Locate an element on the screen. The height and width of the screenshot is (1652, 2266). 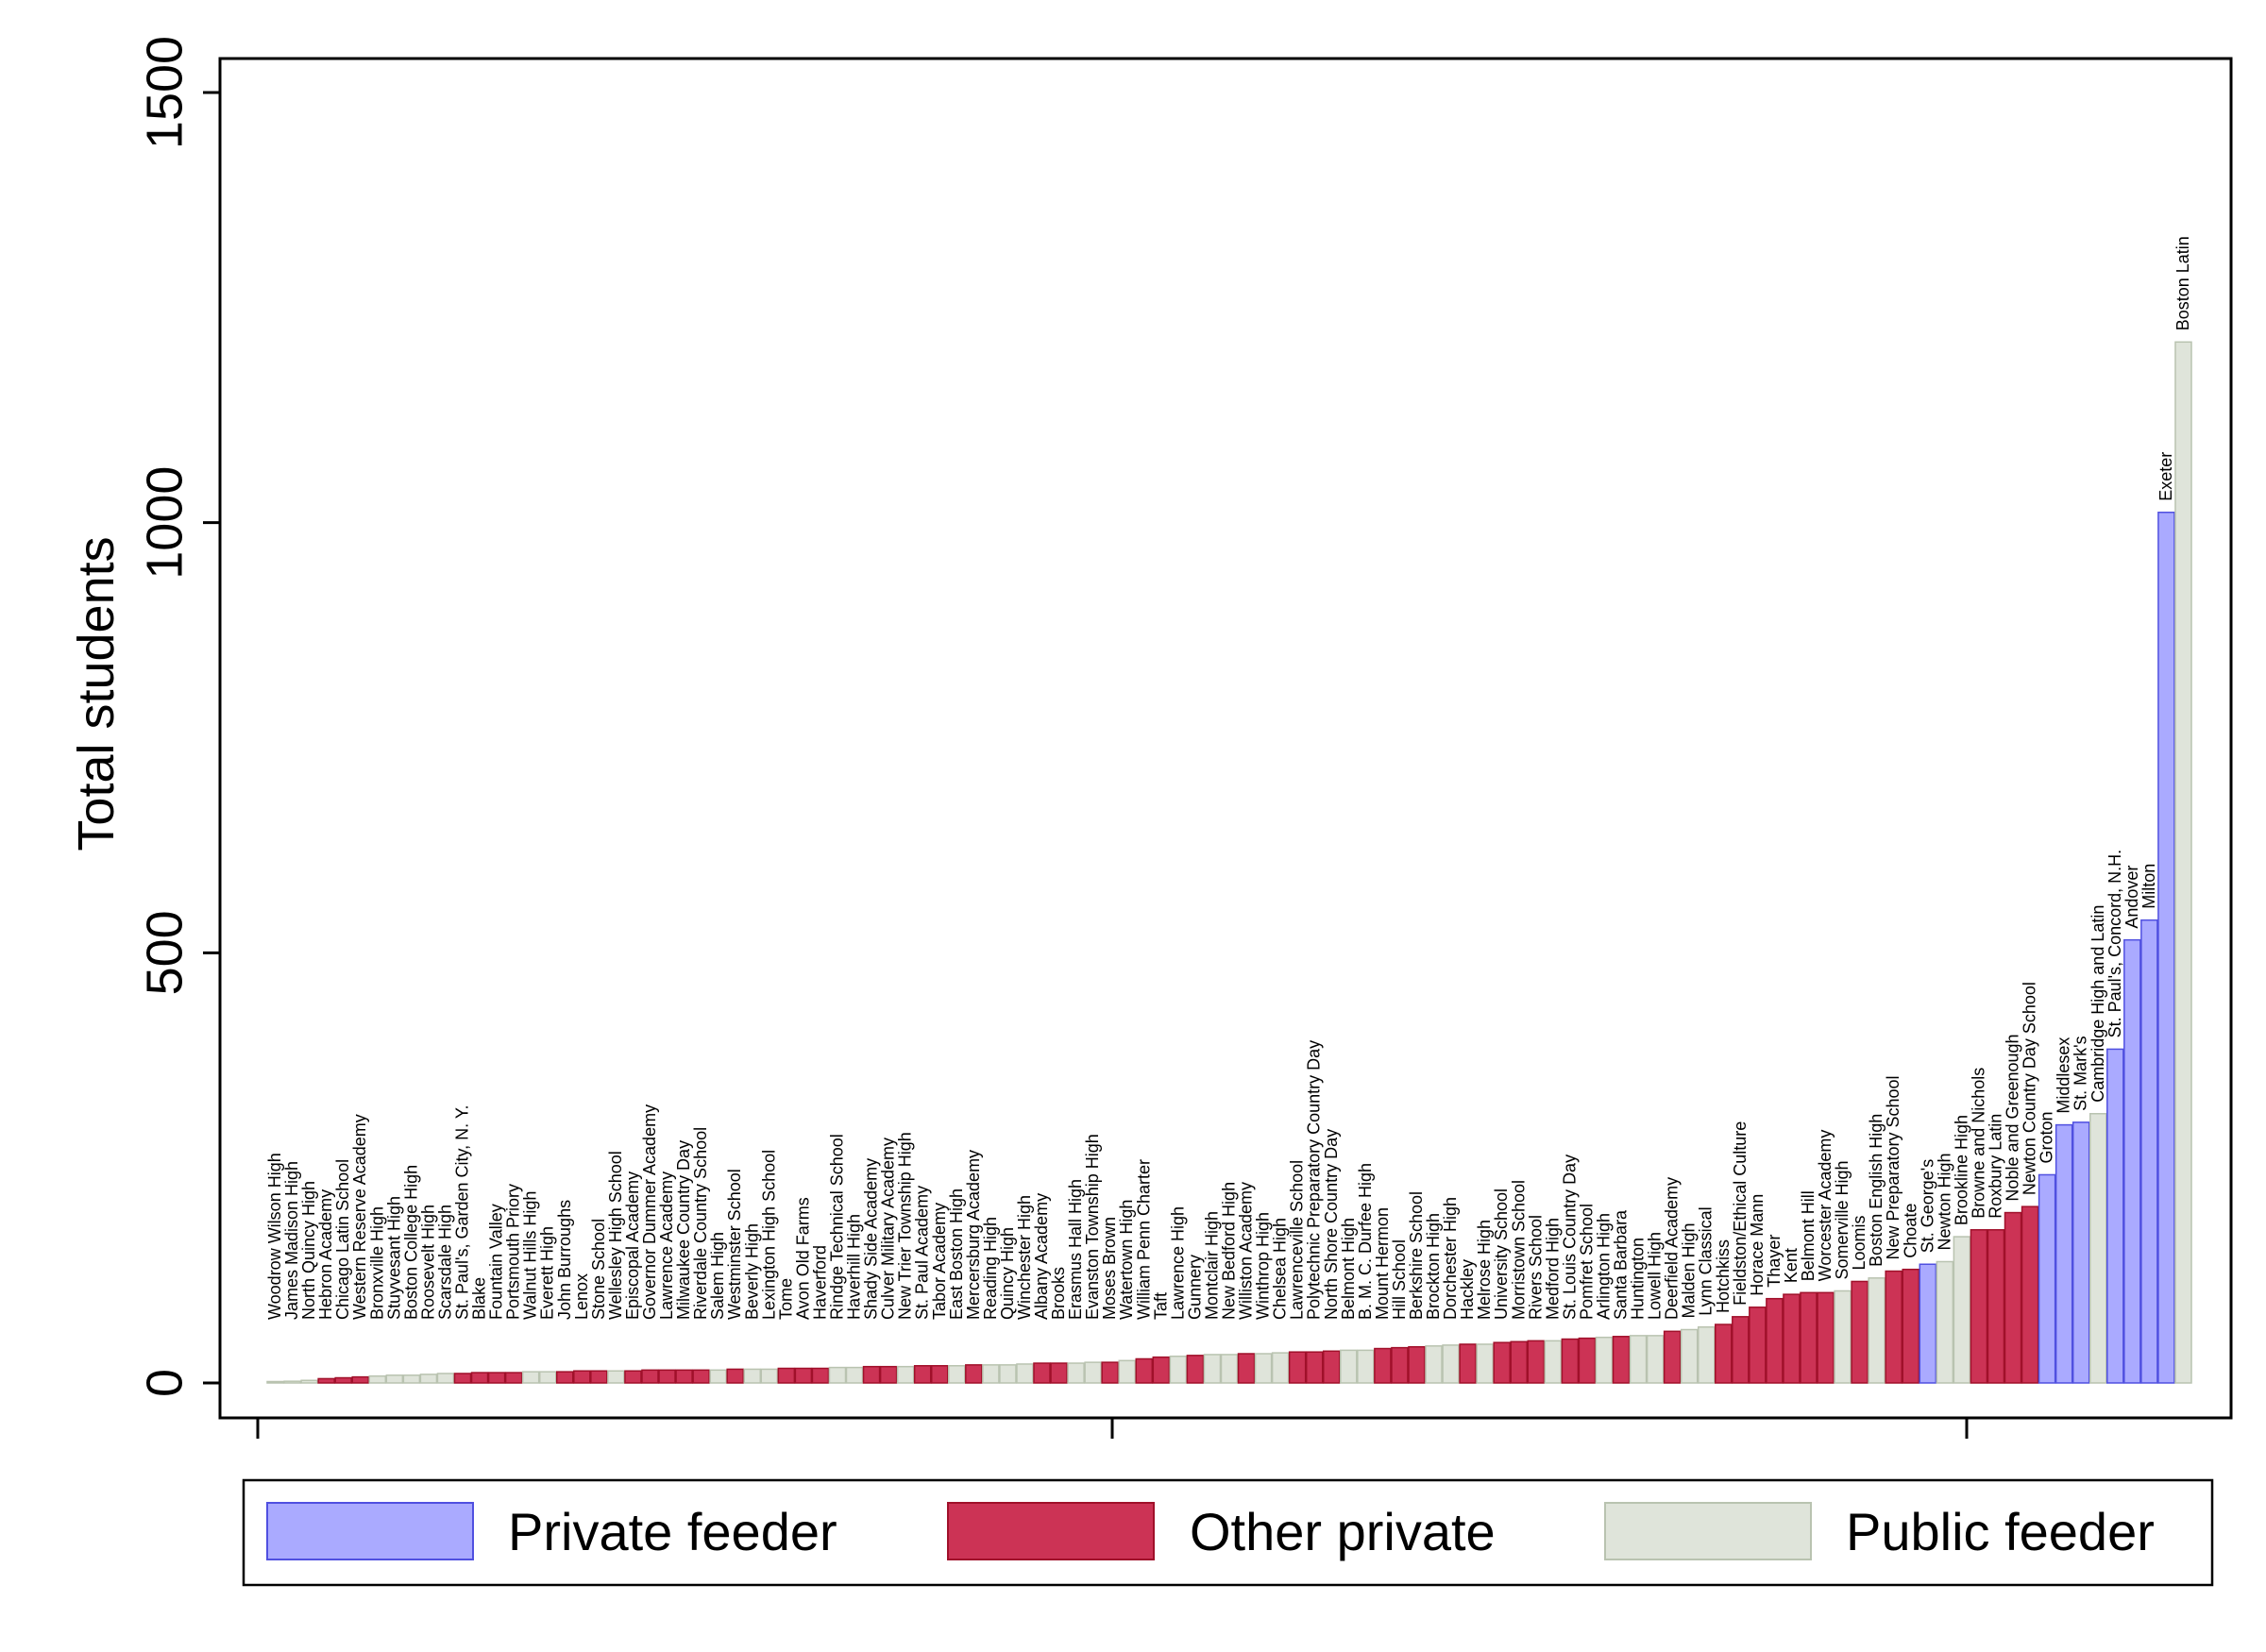
bar-label: Moses Brown is located at coordinates (1109, 1268).